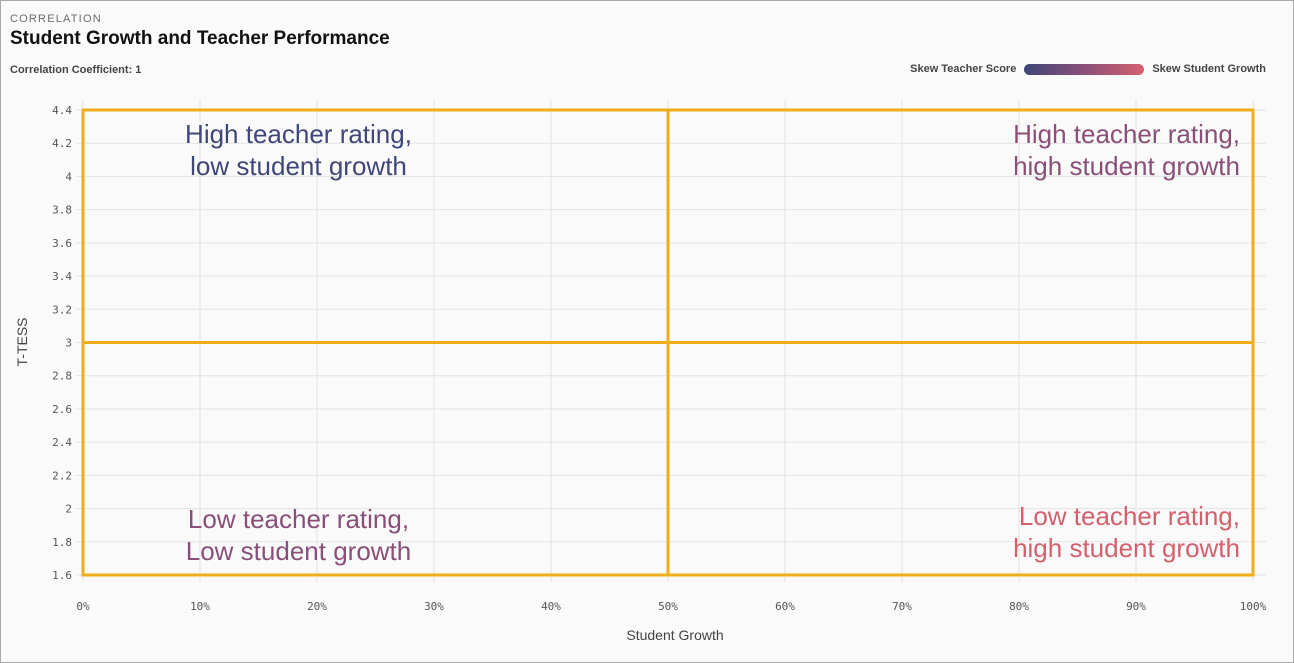  What do you see at coordinates (200, 606) in the screenshot?
I see `x-tick-label: 10%` at bounding box center [200, 606].